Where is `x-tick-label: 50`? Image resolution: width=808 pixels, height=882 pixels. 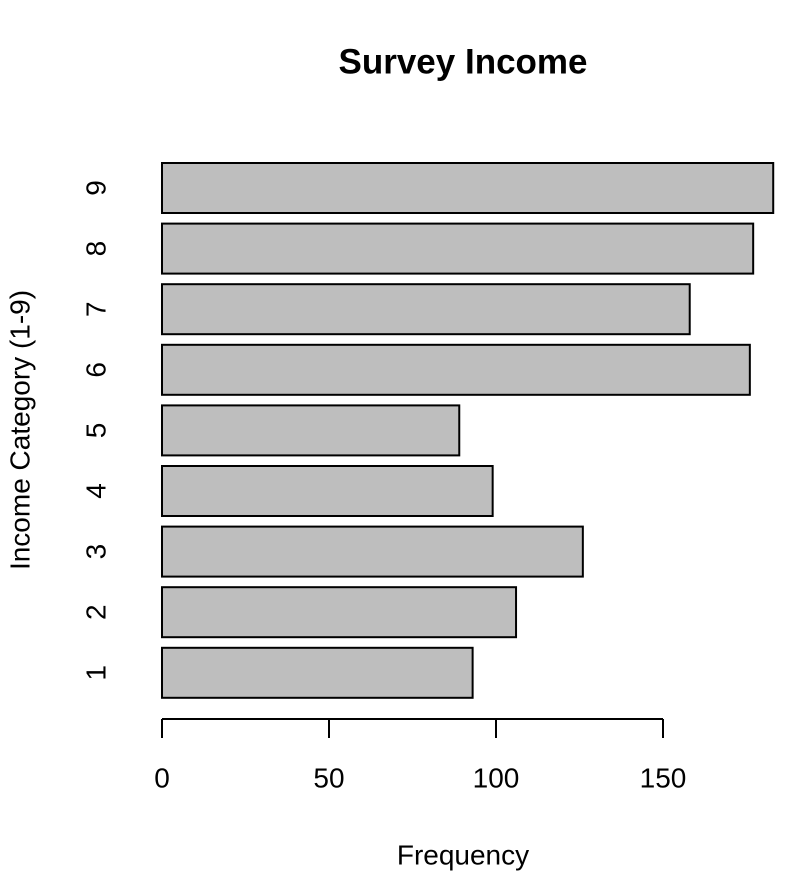 x-tick-label: 50 is located at coordinates (328, 777).